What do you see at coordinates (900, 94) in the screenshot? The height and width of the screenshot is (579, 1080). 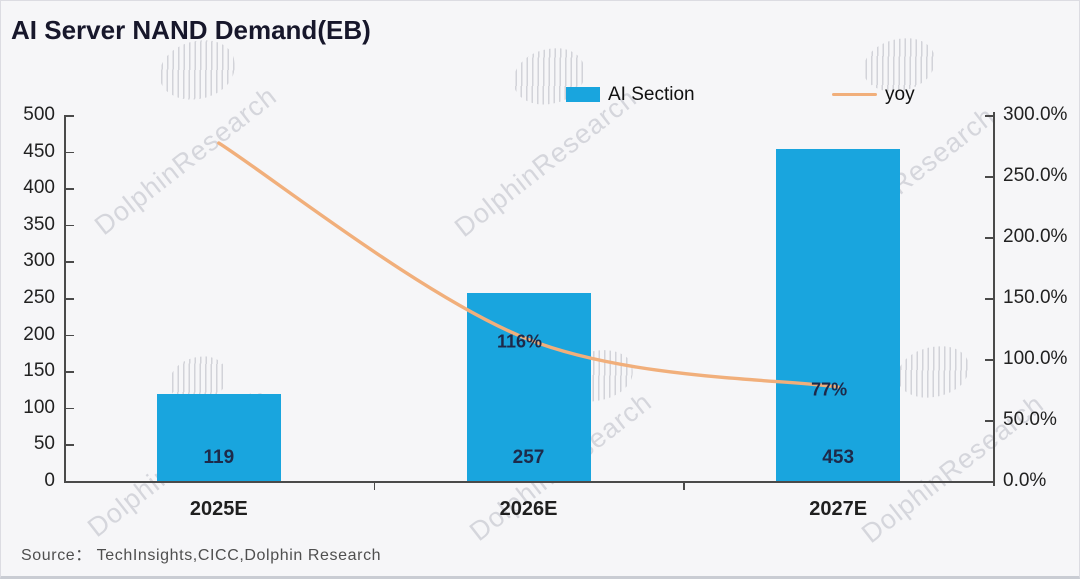 I see `legend-label-yoy: yoy` at bounding box center [900, 94].